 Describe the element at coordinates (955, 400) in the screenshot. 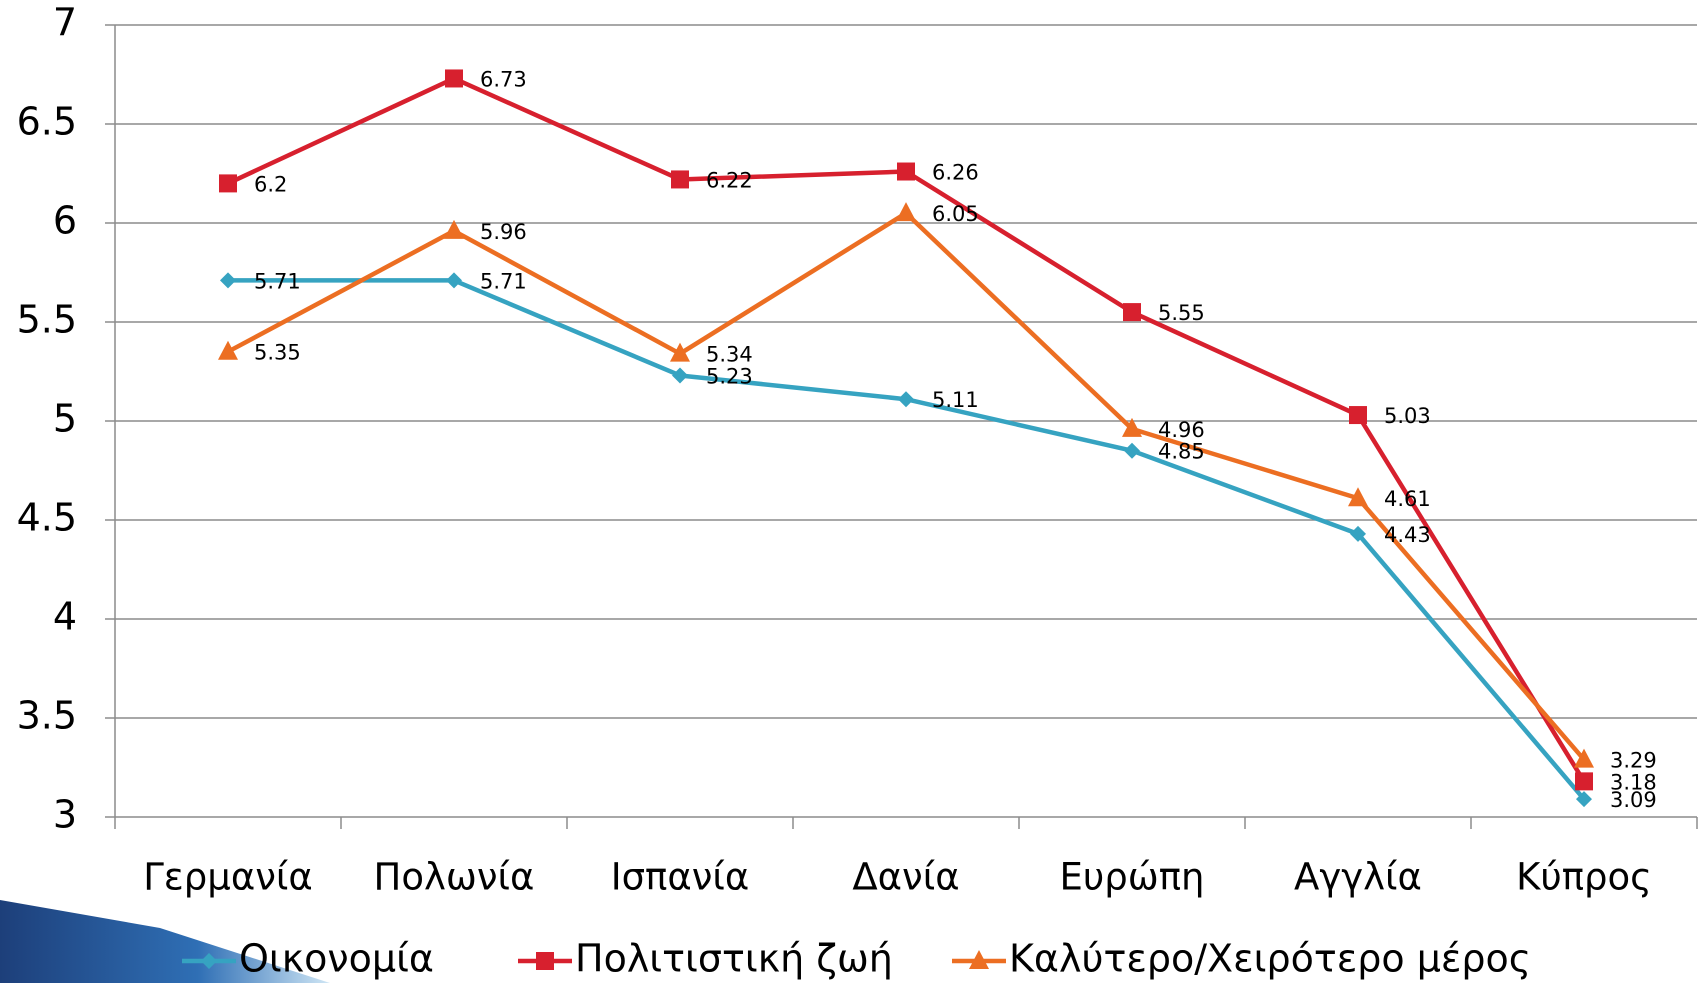

I see `data-label: 5.11` at that location.